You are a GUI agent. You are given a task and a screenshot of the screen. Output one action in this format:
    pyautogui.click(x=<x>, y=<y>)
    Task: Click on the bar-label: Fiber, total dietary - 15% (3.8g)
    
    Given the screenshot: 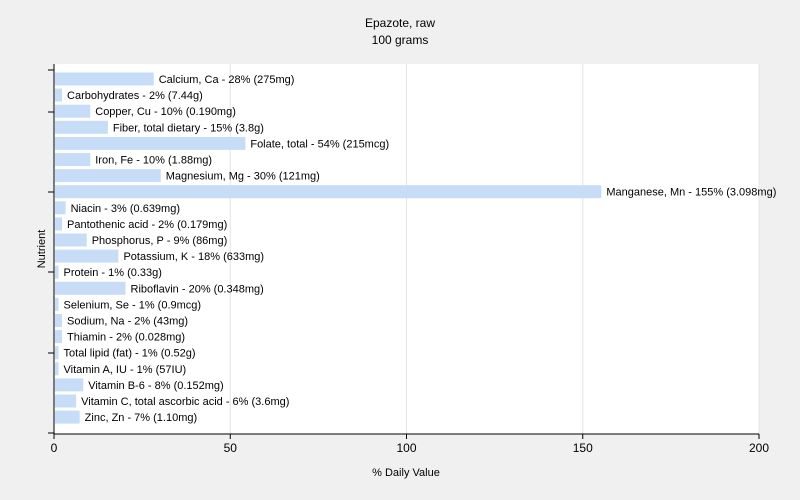 What is the action you would take?
    pyautogui.click(x=188, y=128)
    